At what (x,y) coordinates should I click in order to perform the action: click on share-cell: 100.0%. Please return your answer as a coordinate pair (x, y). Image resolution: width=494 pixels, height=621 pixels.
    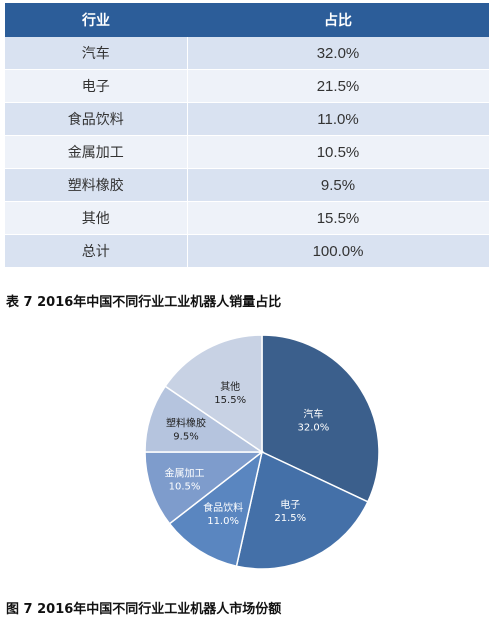
    Looking at the image, I should click on (338, 251).